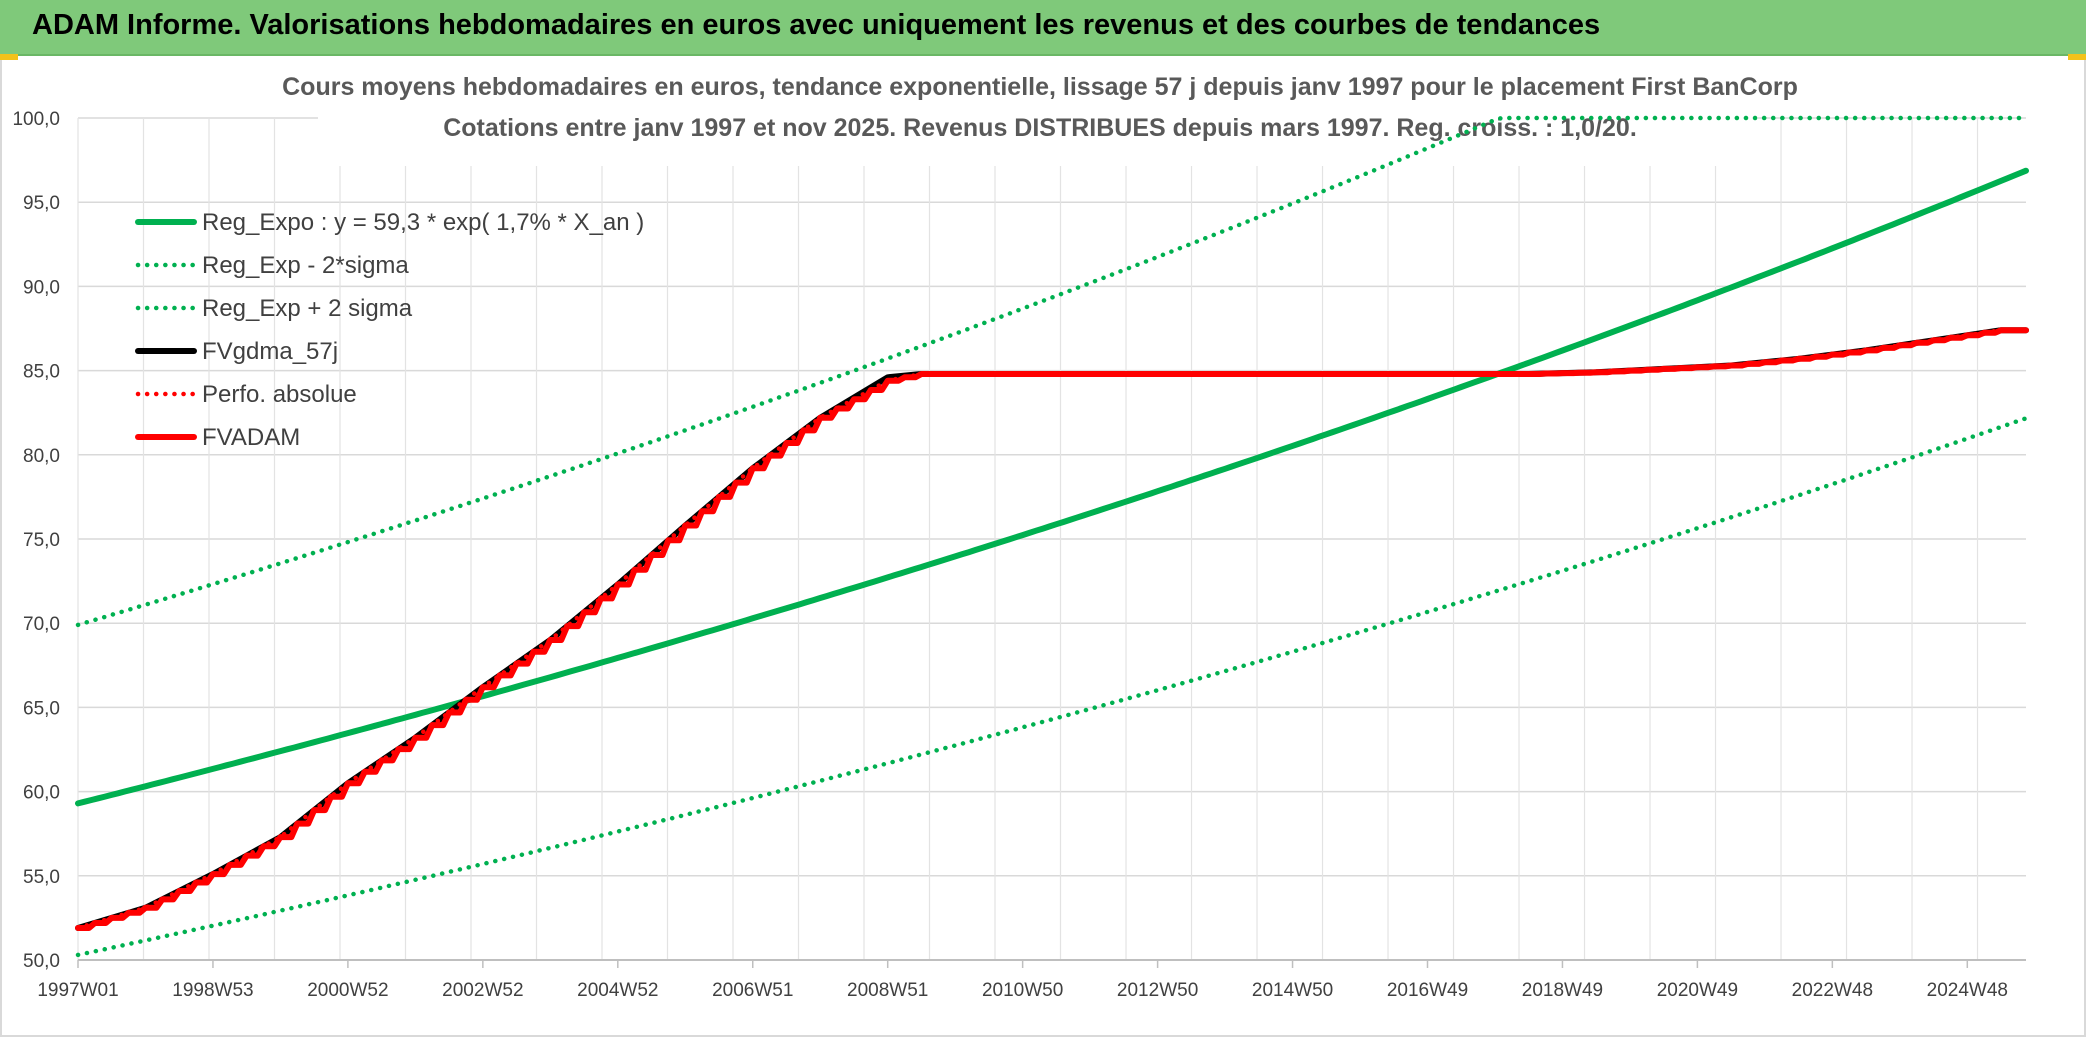 This screenshot has width=2086, height=1037. I want to click on y-tick-label: 70,0, so click(41, 624).